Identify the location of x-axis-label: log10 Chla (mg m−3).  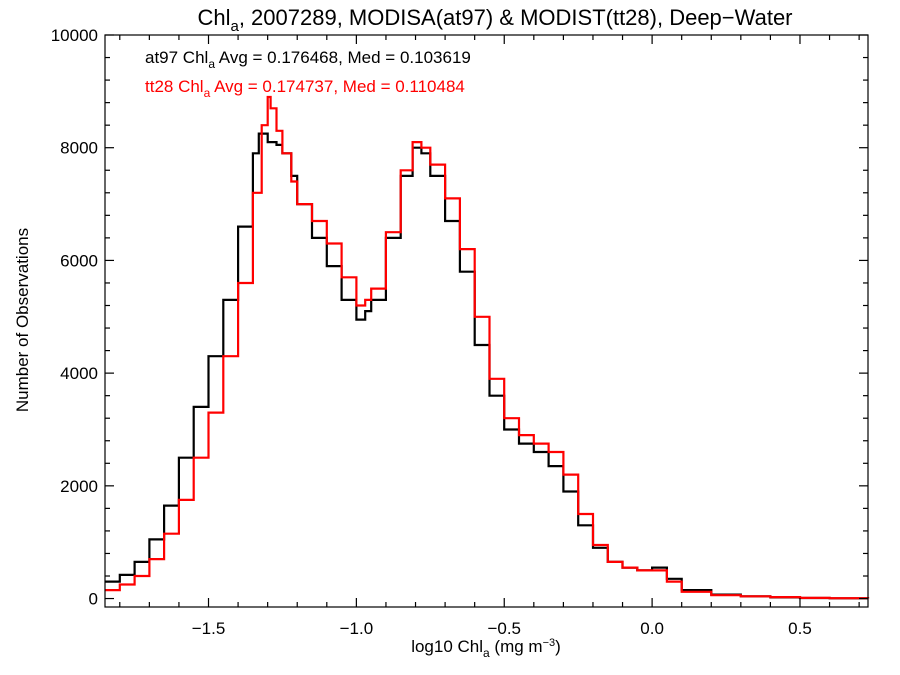
(486, 648).